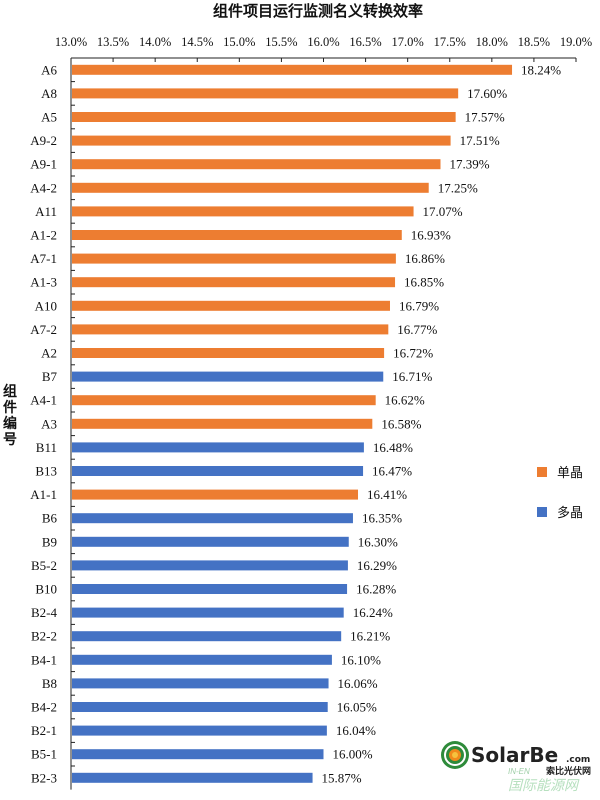  What do you see at coordinates (46, 471) in the screenshot?
I see `category-label: B13` at bounding box center [46, 471].